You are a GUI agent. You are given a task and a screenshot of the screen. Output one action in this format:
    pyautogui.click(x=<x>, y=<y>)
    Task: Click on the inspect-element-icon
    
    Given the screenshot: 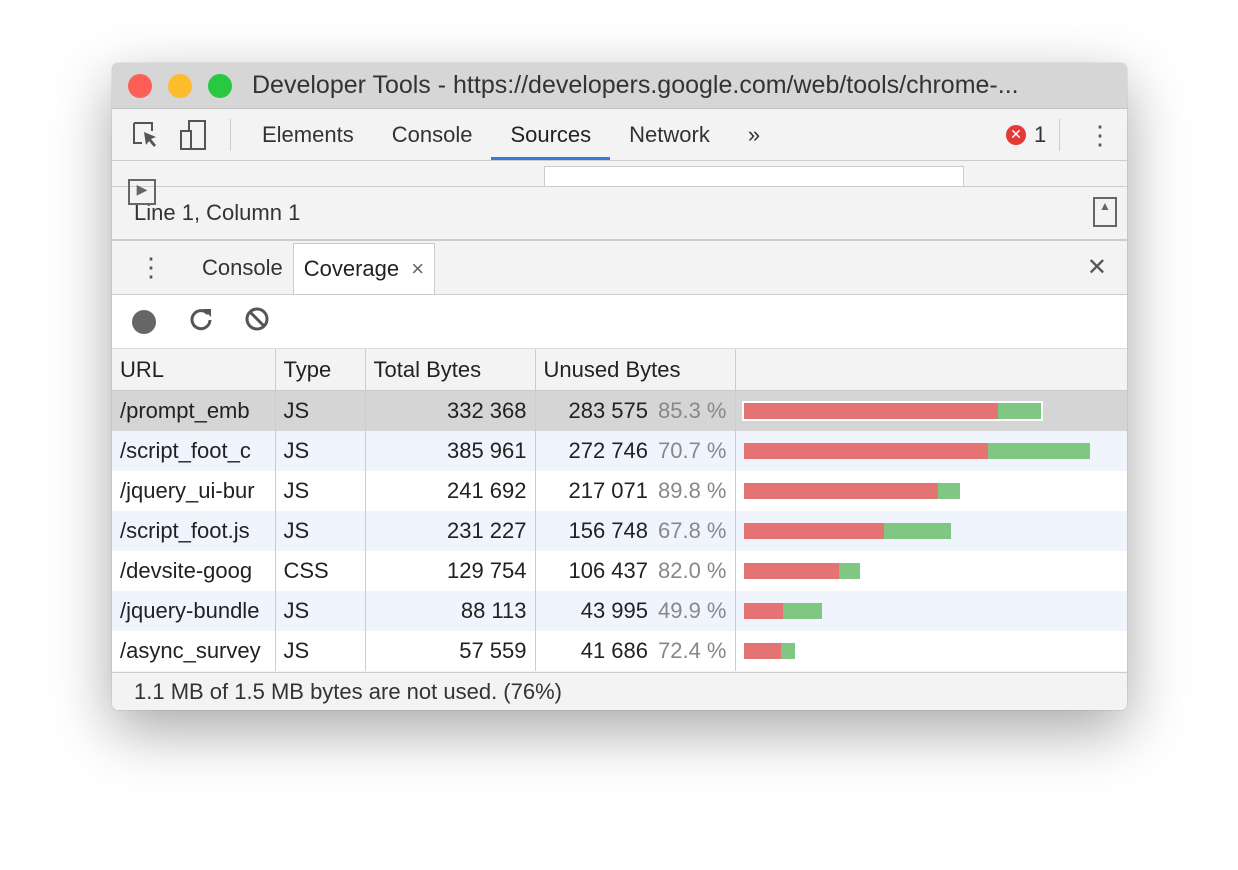 What is the action you would take?
    pyautogui.click(x=146, y=135)
    